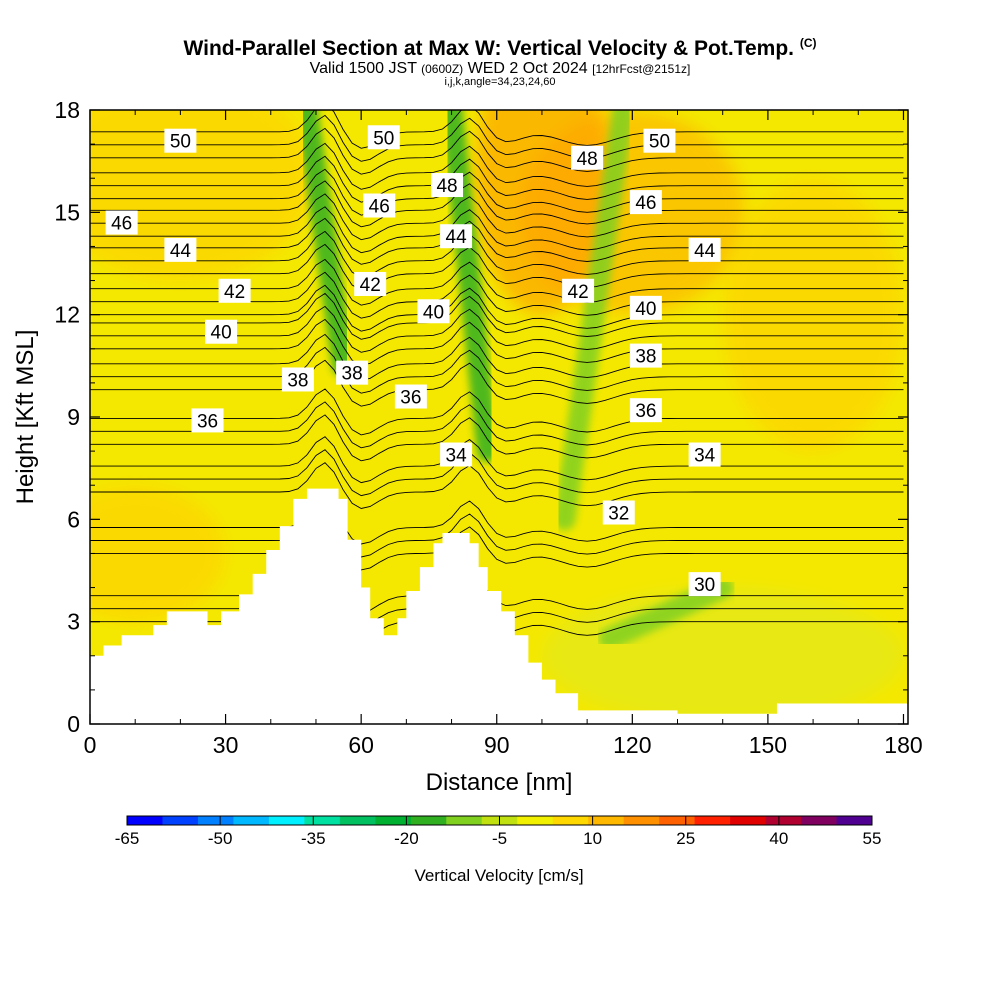  Describe the element at coordinates (73, 622) in the screenshot. I see `y-tick-label: 3` at that location.